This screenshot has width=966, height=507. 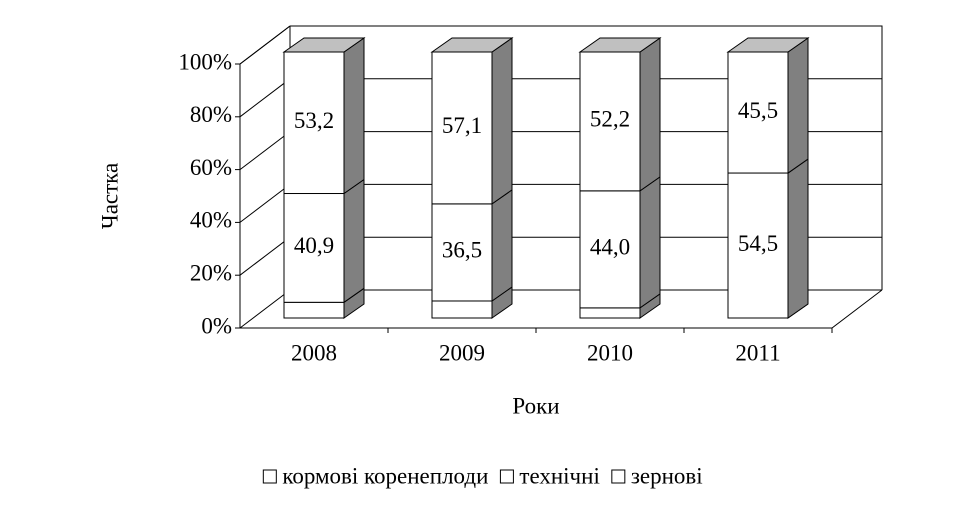 What do you see at coordinates (462, 352) in the screenshot?
I see `x-tick-label: 2009` at bounding box center [462, 352].